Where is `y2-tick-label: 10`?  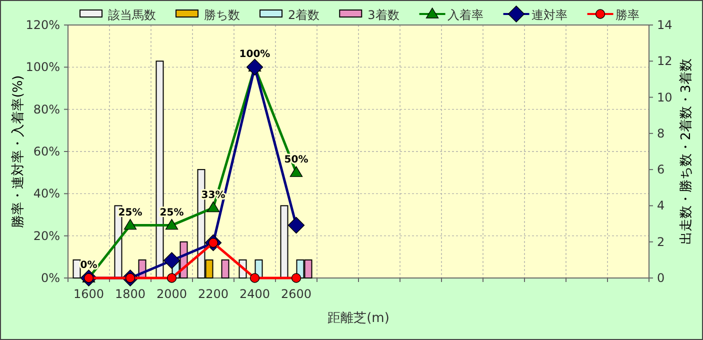
y2-tick-label: 10 is located at coordinates (664, 97).